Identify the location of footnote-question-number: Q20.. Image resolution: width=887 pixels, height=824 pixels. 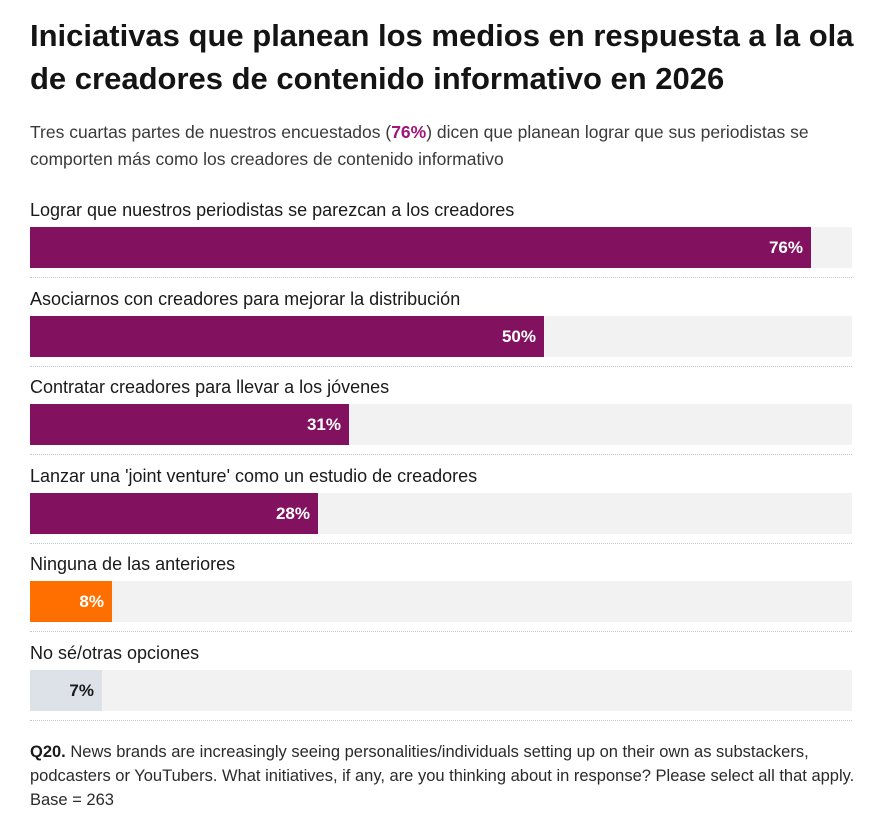
(48, 752).